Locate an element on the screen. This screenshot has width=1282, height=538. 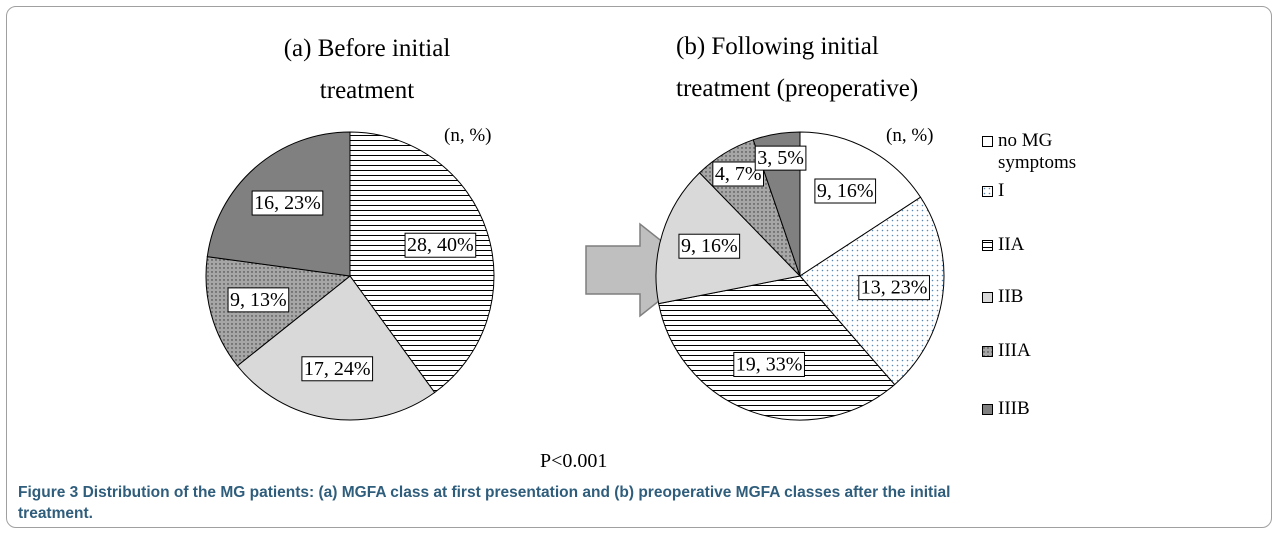
legend-item: IIIB is located at coordinates (1055, 409).